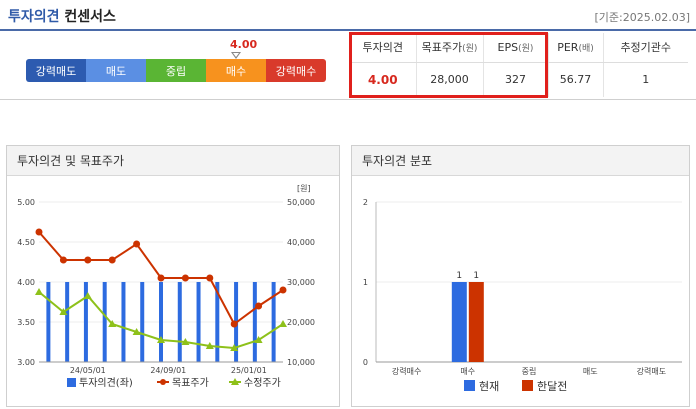  I want to click on legend-label-adjusted-price: 수정주가, so click(262, 383).